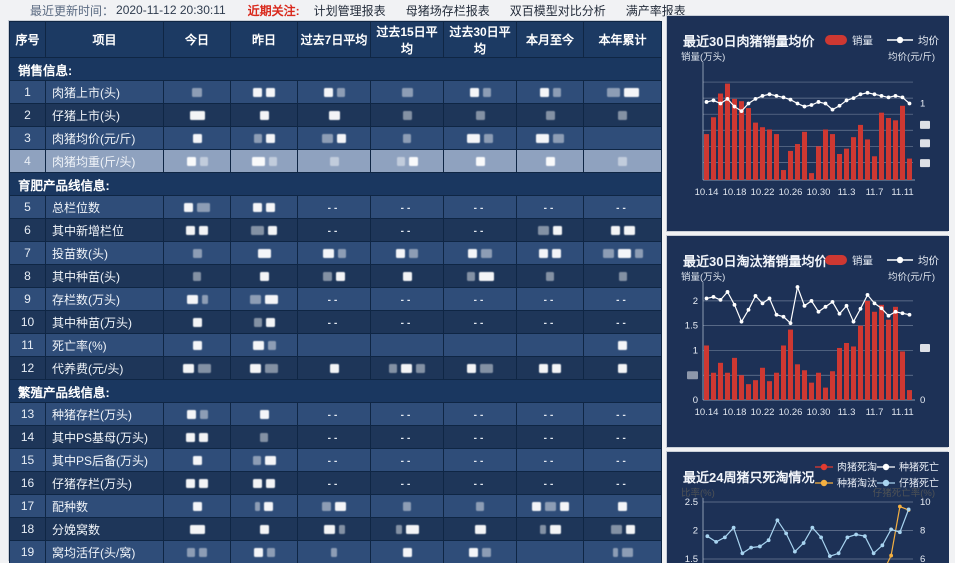 Image resolution: width=955 pixels, height=563 pixels. Describe the element at coordinates (335, 368) in the screenshot. I see `table-row-12: 12 代养费(元/头)` at that location.